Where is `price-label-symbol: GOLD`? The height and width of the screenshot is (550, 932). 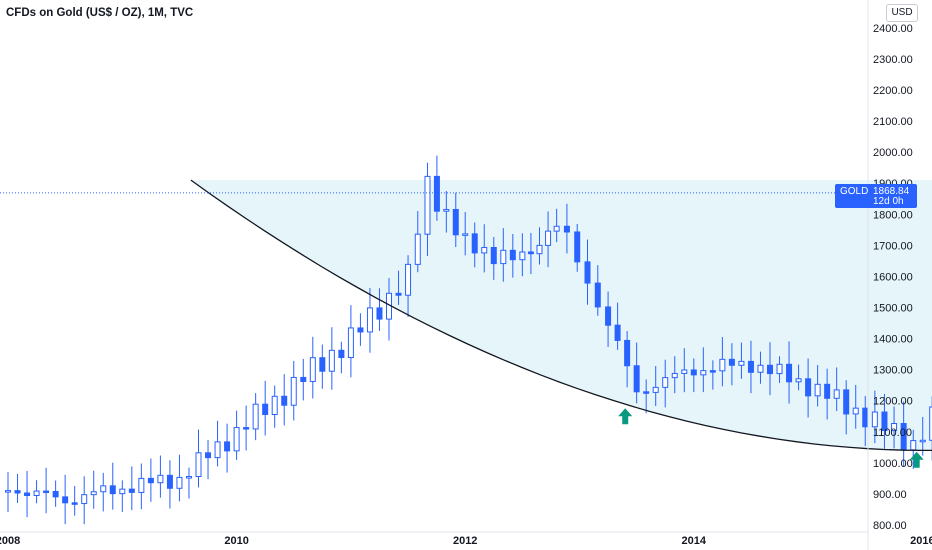 price-label-symbol: GOLD is located at coordinates (854, 191).